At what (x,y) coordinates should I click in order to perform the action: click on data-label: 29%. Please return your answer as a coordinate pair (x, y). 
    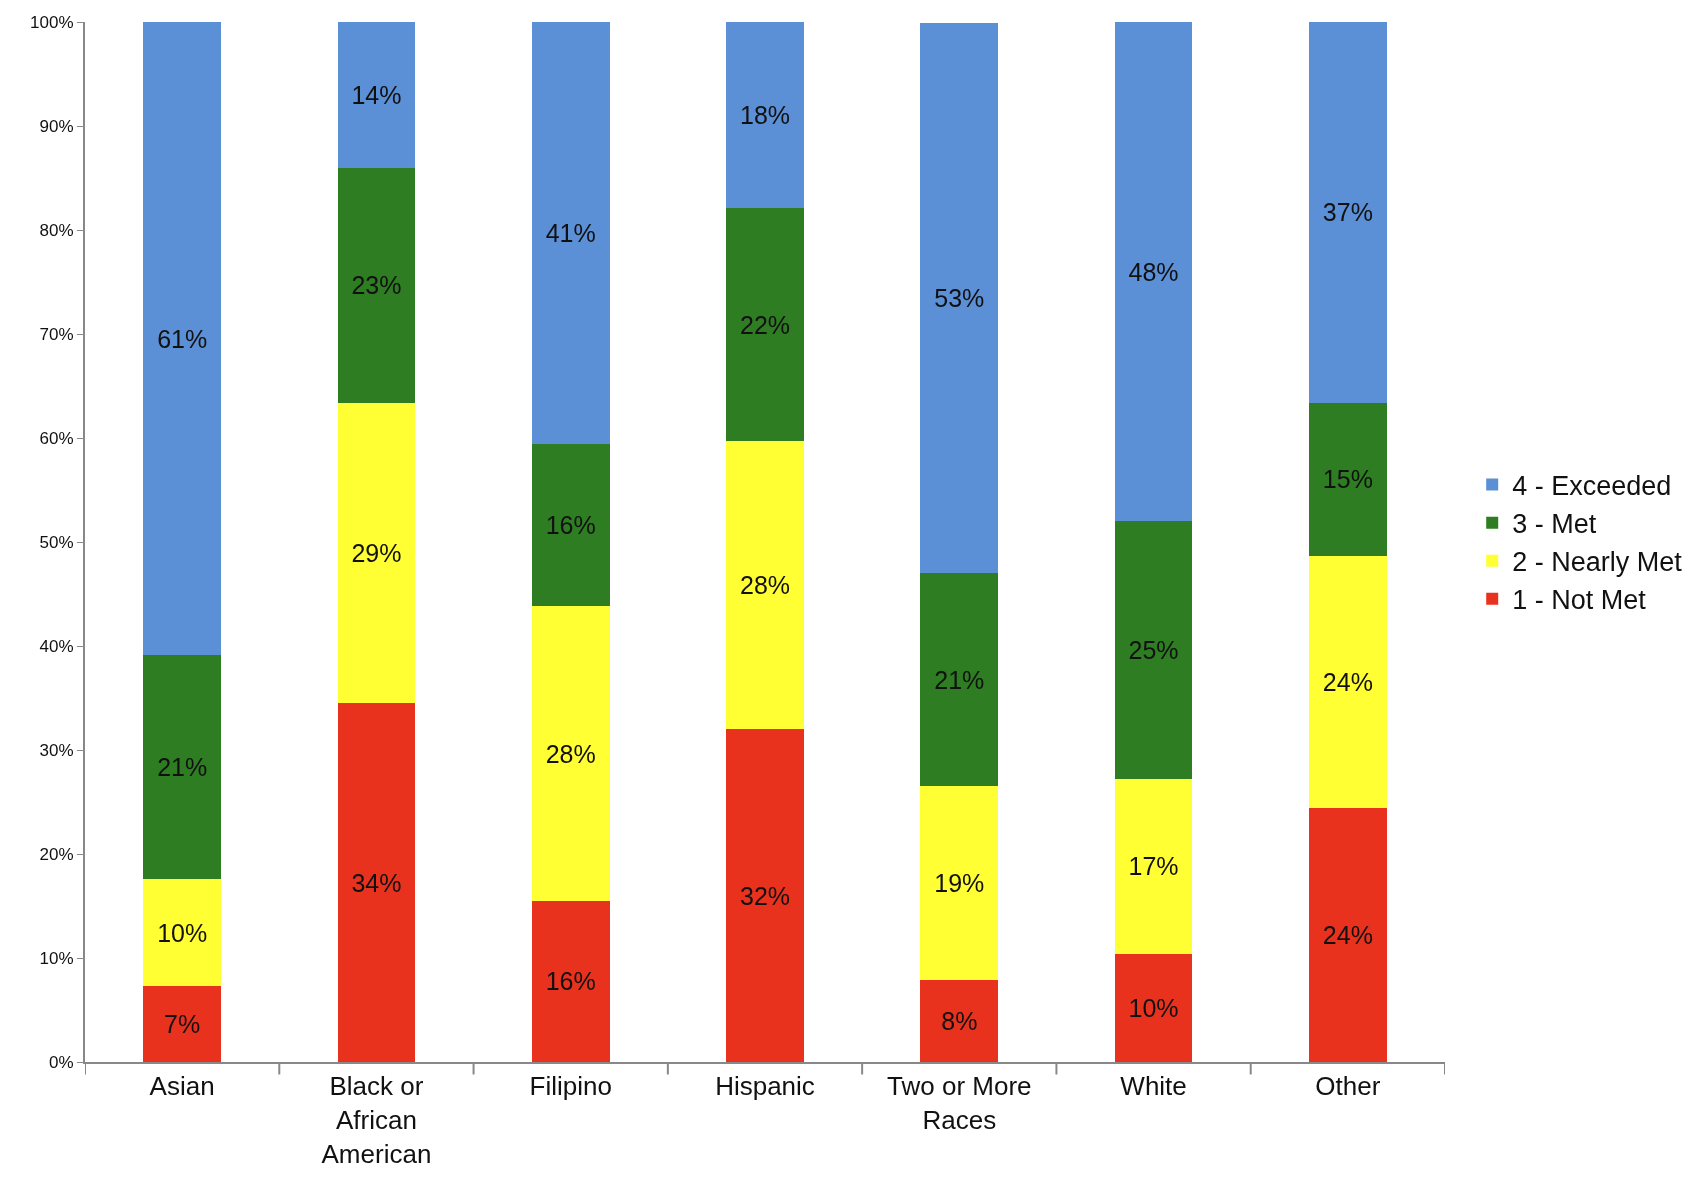
    Looking at the image, I should click on (376, 552).